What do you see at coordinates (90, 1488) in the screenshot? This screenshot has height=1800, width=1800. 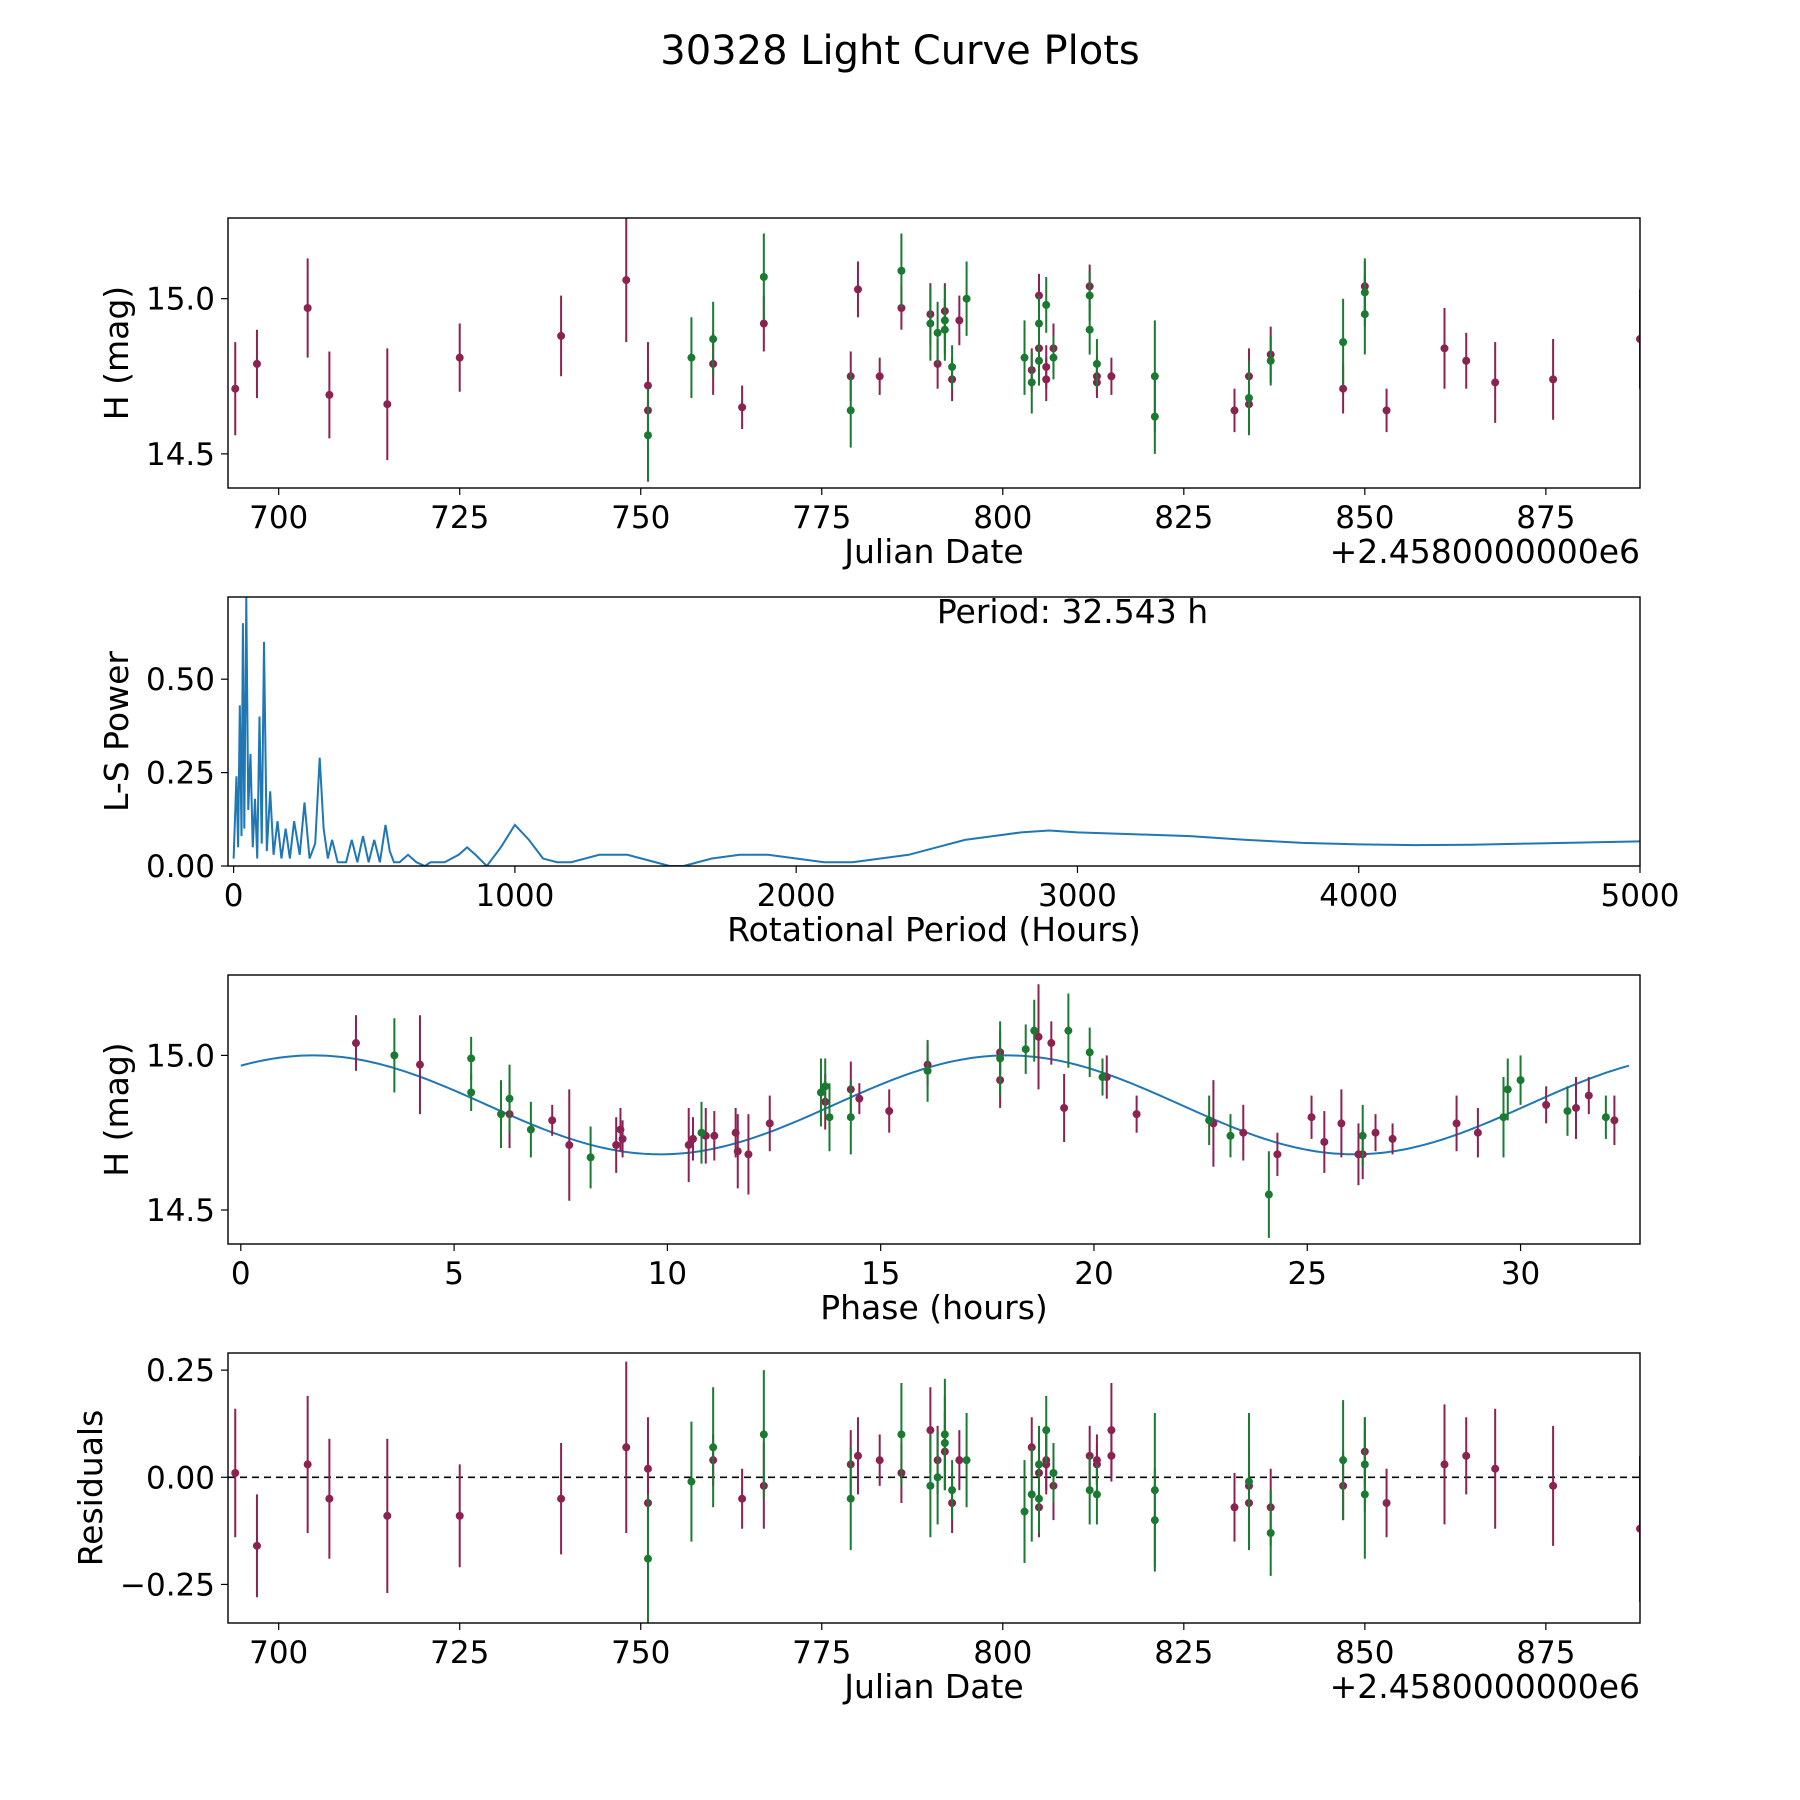 I see `y-axis-label: Residuals` at bounding box center [90, 1488].